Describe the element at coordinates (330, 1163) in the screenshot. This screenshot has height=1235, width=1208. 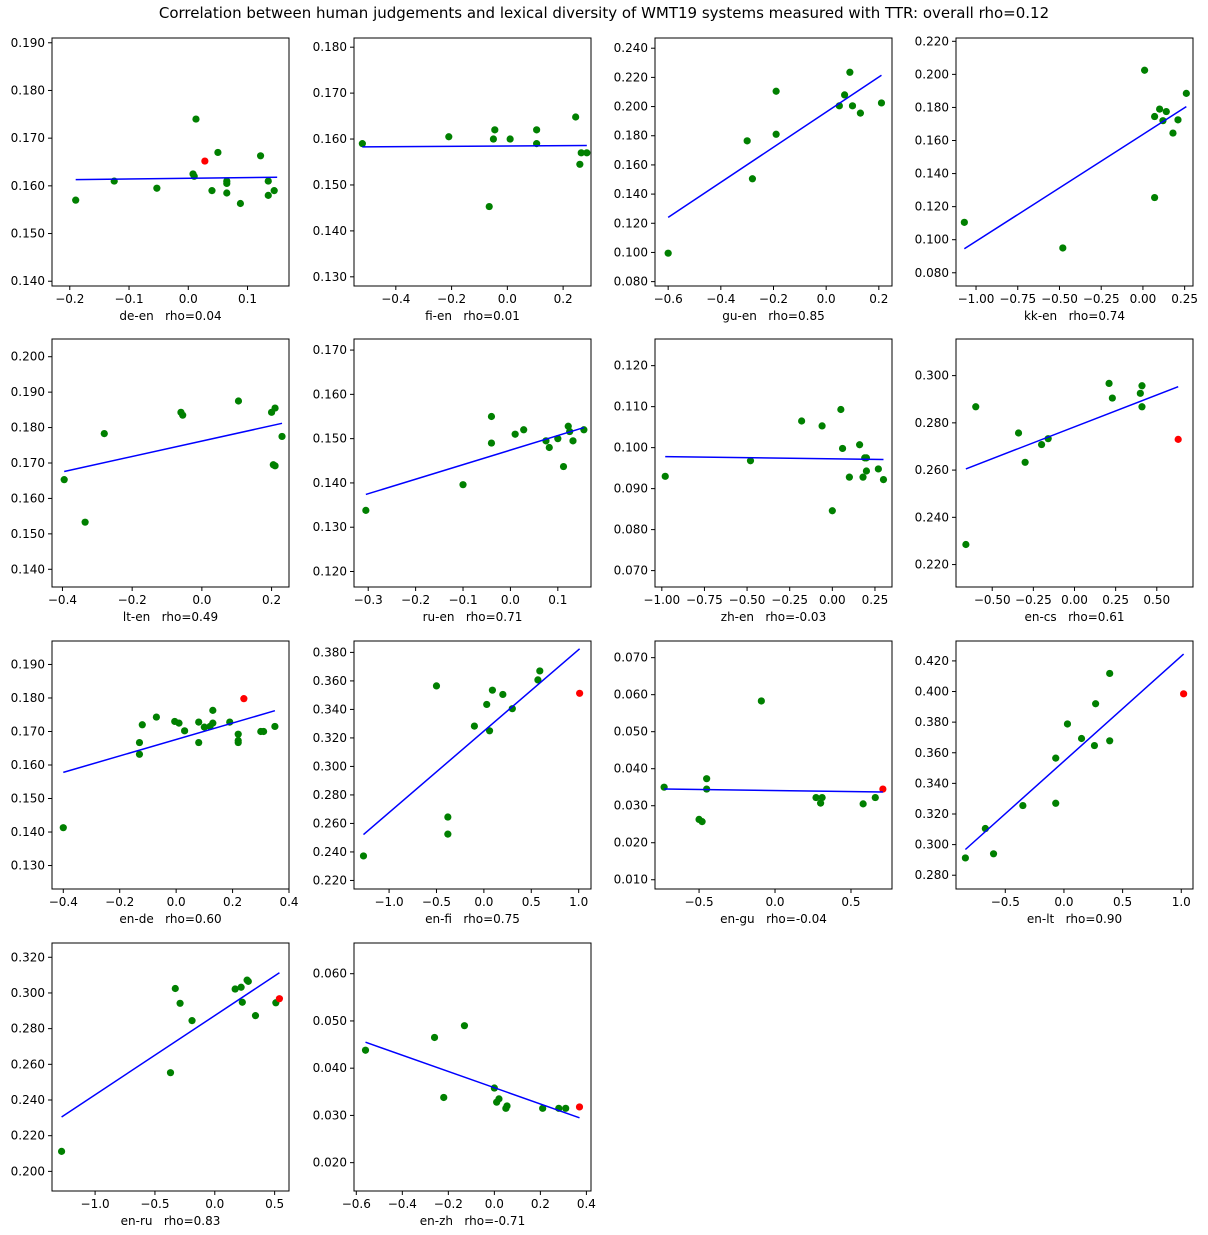
I see `y-tick-label: 0.020` at that location.